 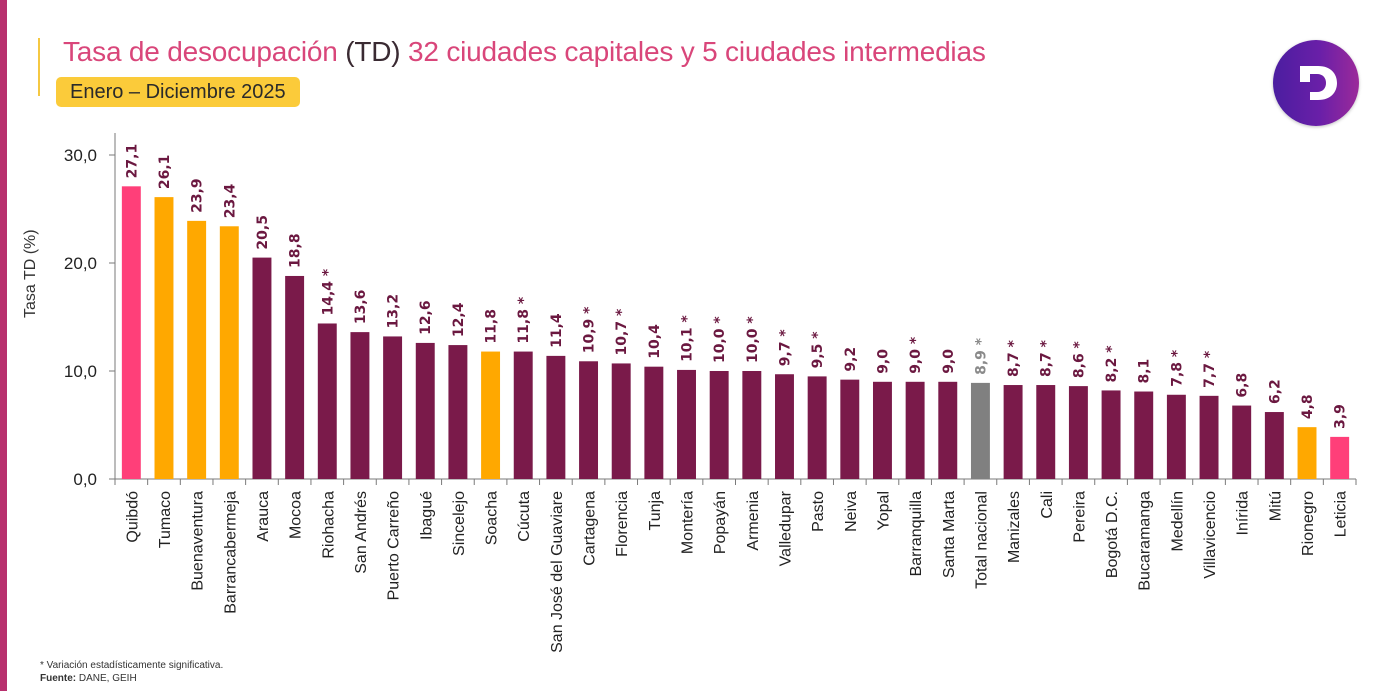 What do you see at coordinates (1014, 527) in the screenshot?
I see `category-label: Manizales` at bounding box center [1014, 527].